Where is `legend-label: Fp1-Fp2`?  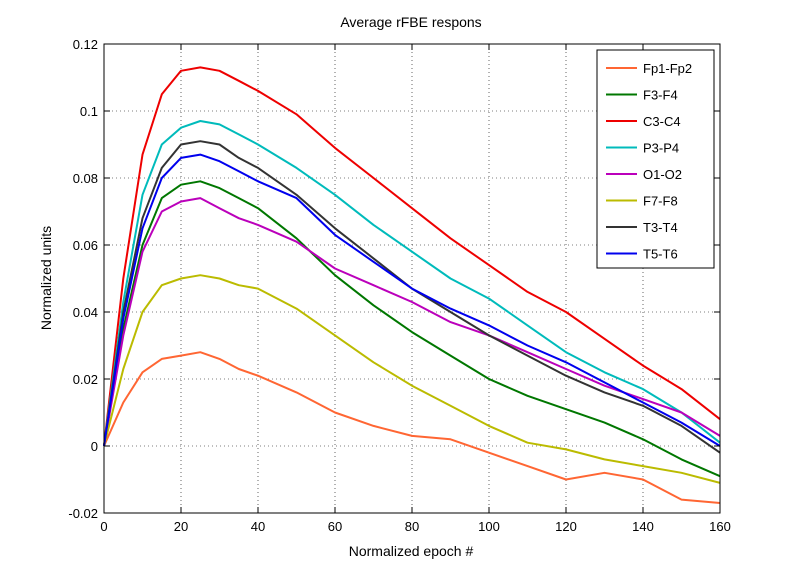
legend-label: Fp1-Fp2 is located at coordinates (667, 68).